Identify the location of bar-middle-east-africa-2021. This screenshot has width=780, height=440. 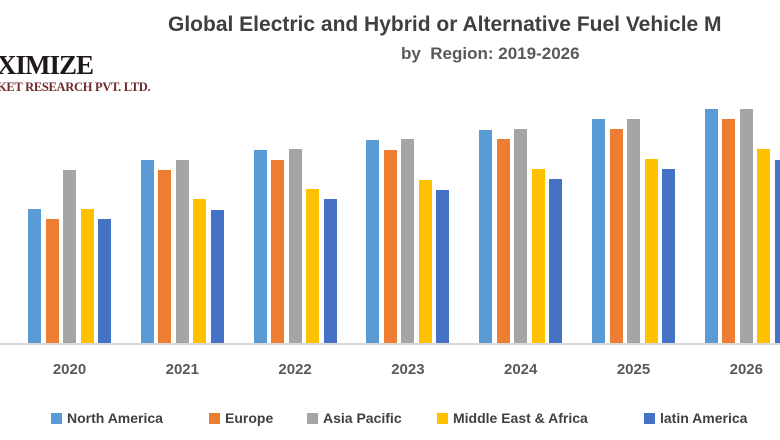
(200, 271).